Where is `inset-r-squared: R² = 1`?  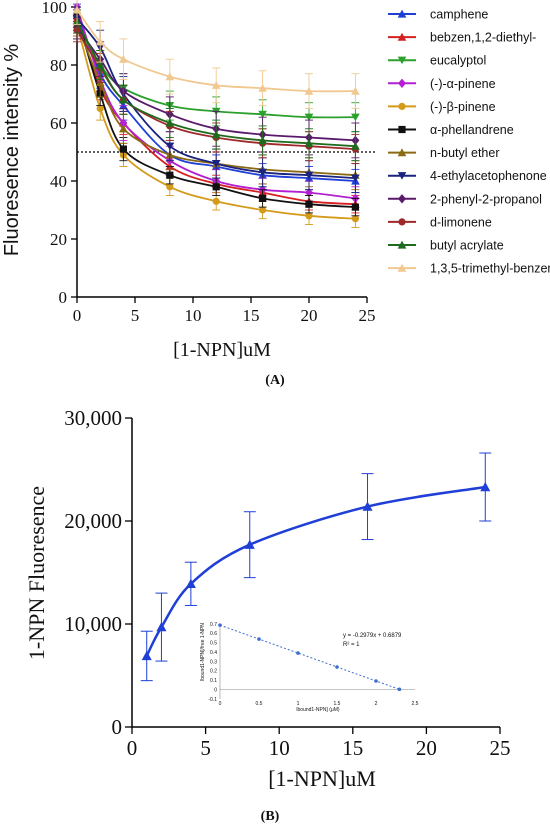
inset-r-squared: R² = 1 is located at coordinates (351, 645).